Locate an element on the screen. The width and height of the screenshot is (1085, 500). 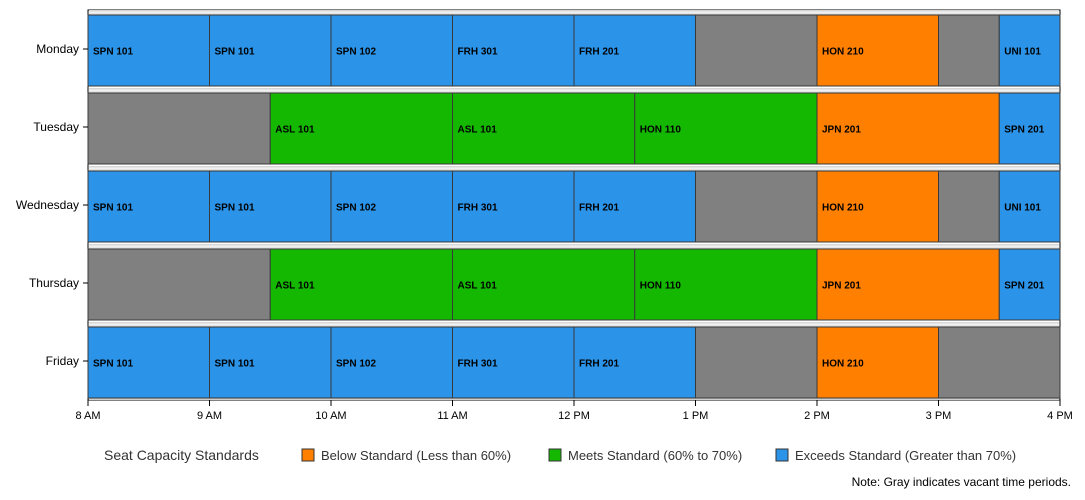
legend-swatch-meets is located at coordinates (555, 455).